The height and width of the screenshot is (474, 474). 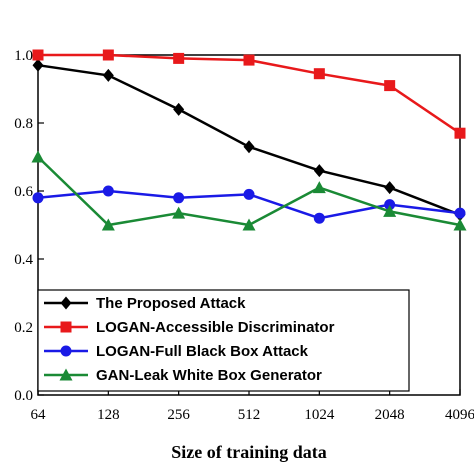 What do you see at coordinates (23, 260) in the screenshot?
I see `y-tick-label: 0.4` at bounding box center [23, 260].